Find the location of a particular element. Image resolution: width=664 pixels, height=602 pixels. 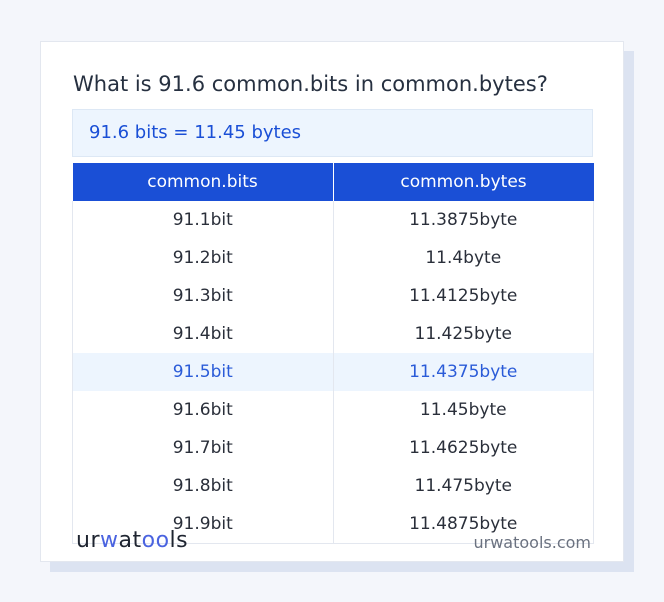

table-row: 91.3bit 11.4125byte is located at coordinates (333, 296).